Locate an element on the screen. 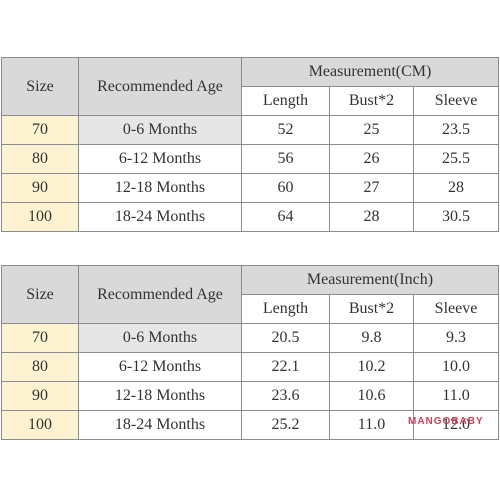 The image size is (500, 500). table-row: 90 12-18 Months 23.6 10.6 11.0 is located at coordinates (250, 396).